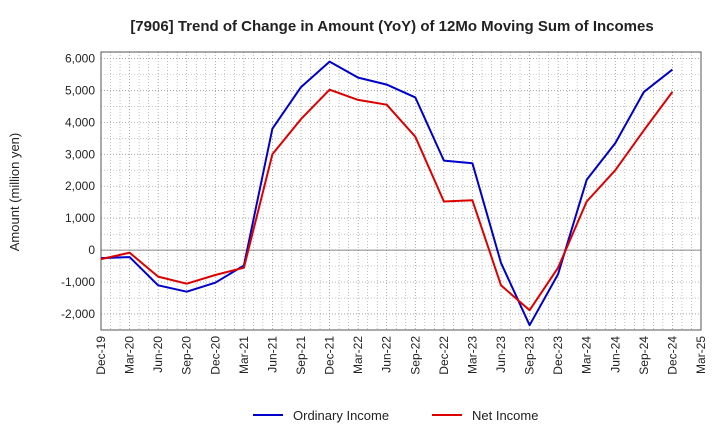  I want to click on x-tick-label: Mar-20, so click(130, 355).